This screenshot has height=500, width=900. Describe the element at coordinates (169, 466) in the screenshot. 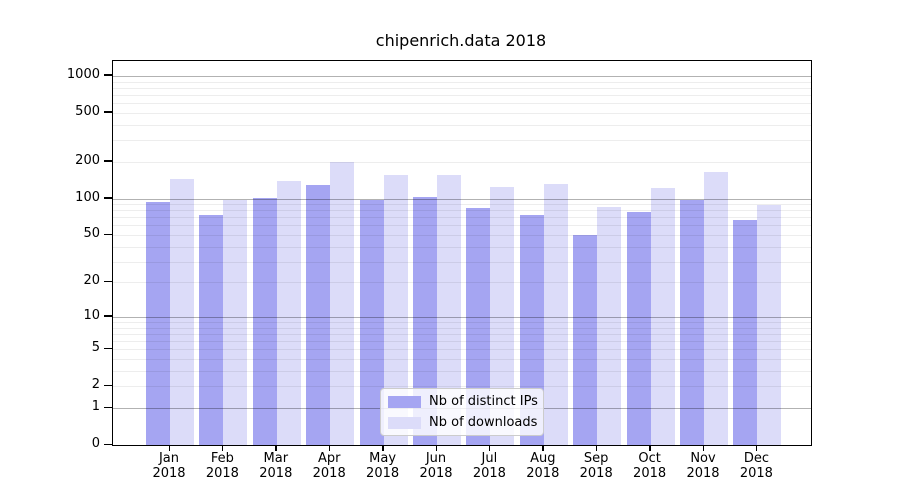

I see `x-tick-label-jan: Jan 2018` at that location.